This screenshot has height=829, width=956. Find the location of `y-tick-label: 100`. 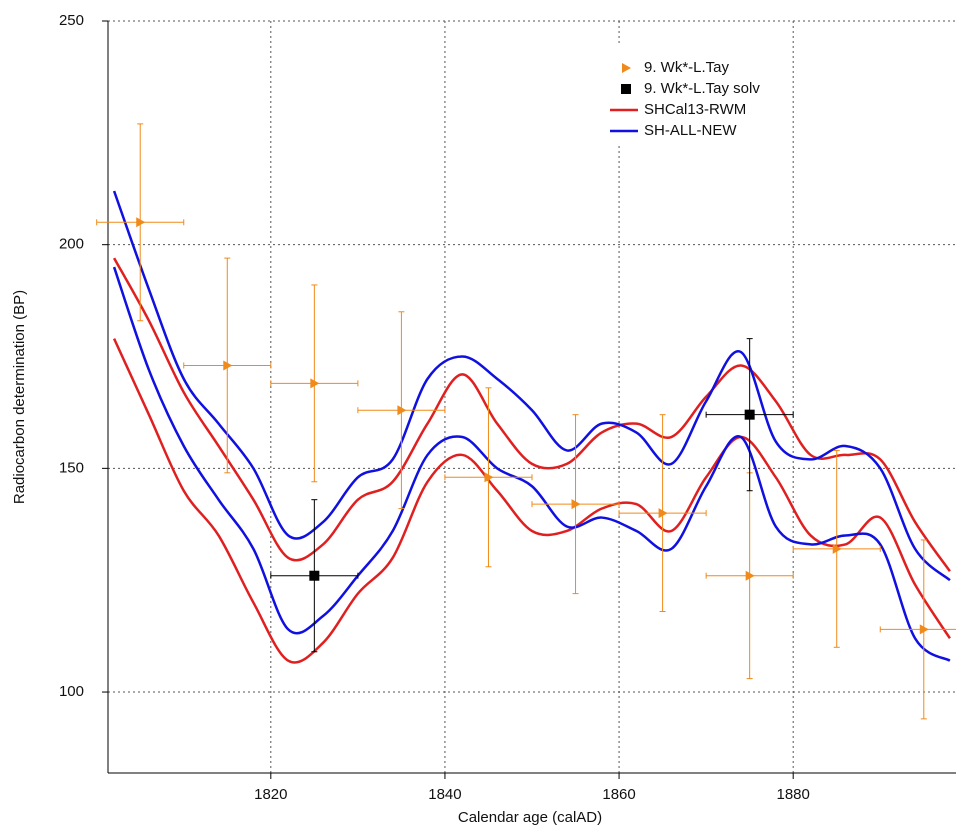

y-tick-label: 100 is located at coordinates (71, 691).